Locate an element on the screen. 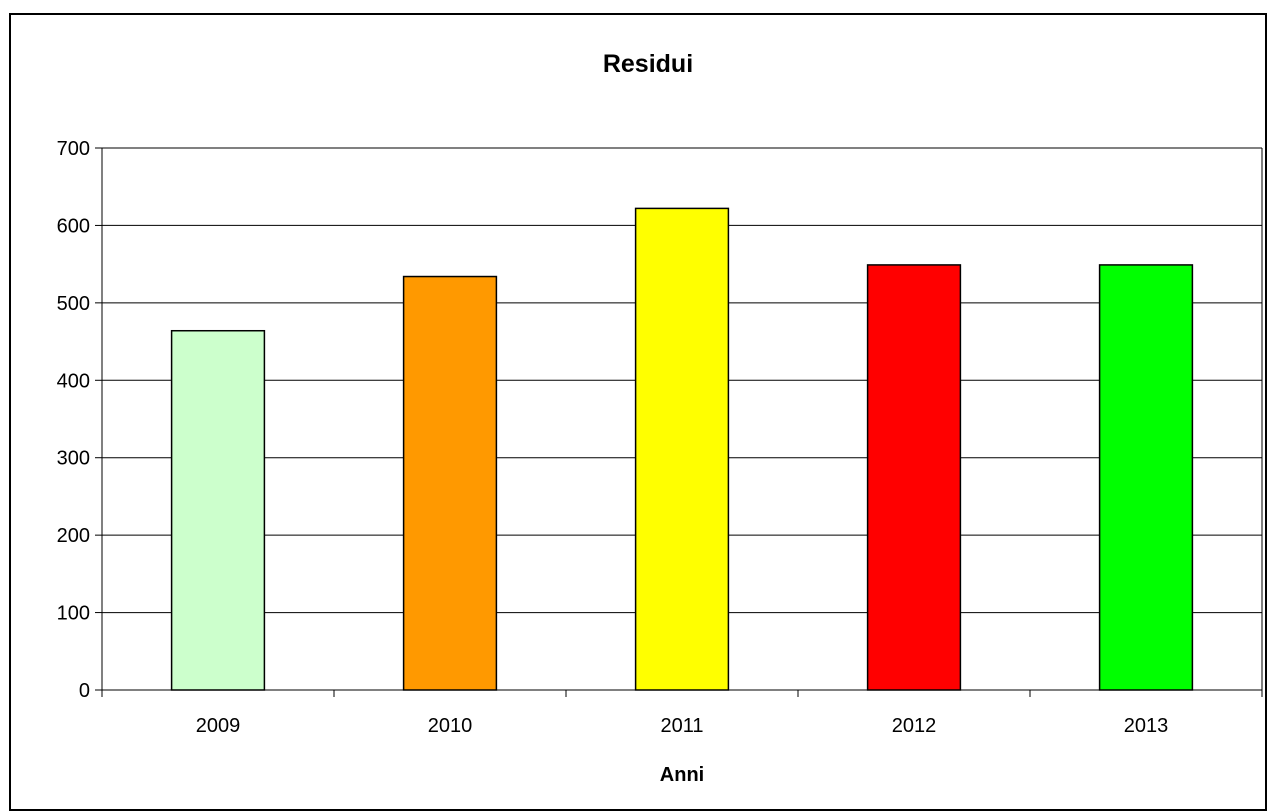 The width and height of the screenshot is (1268, 812). chart-title: Residui is located at coordinates (648, 64).